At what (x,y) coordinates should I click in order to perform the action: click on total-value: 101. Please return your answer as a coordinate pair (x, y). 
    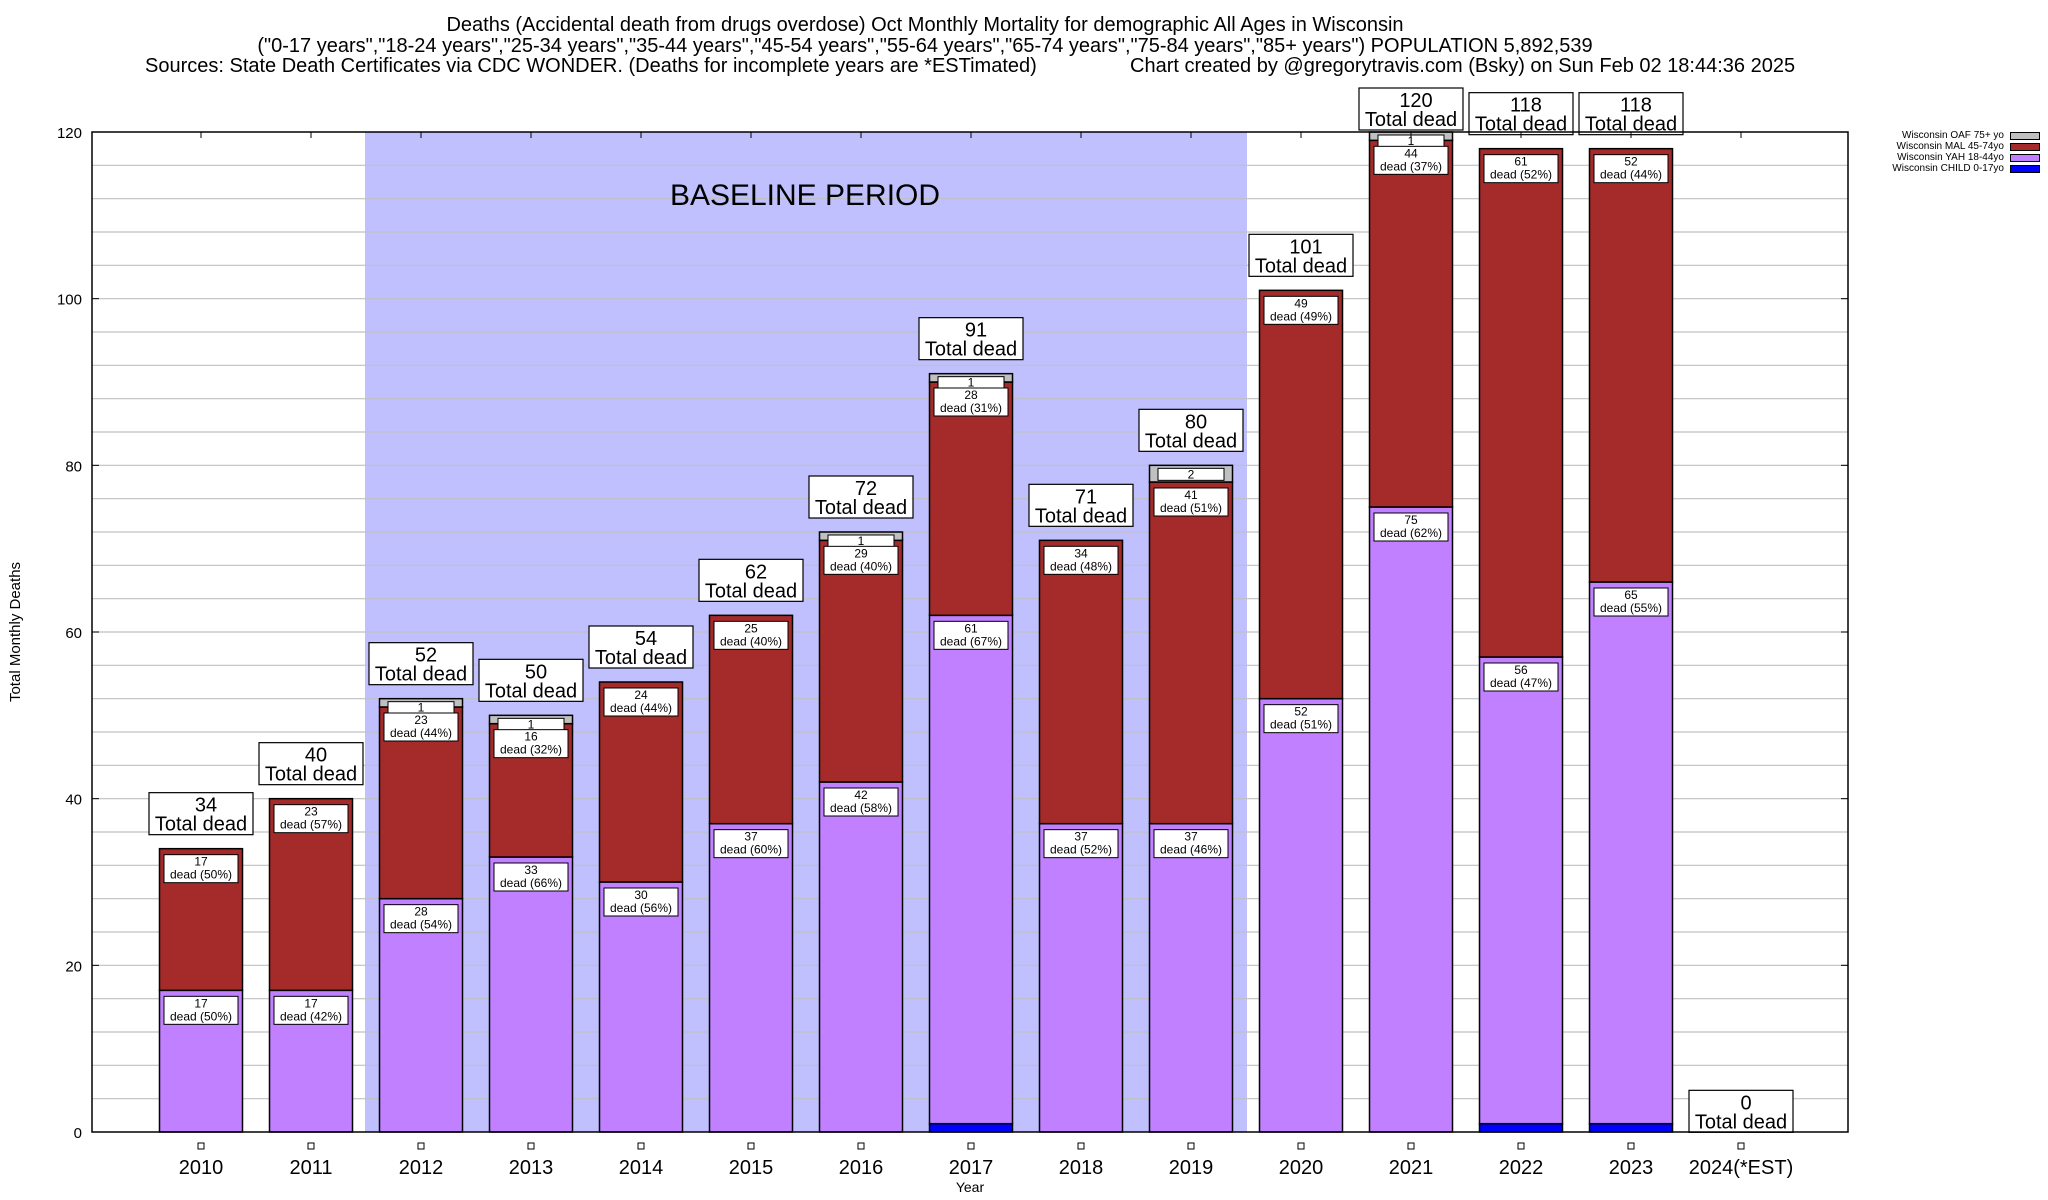
    Looking at the image, I should click on (1305, 247).